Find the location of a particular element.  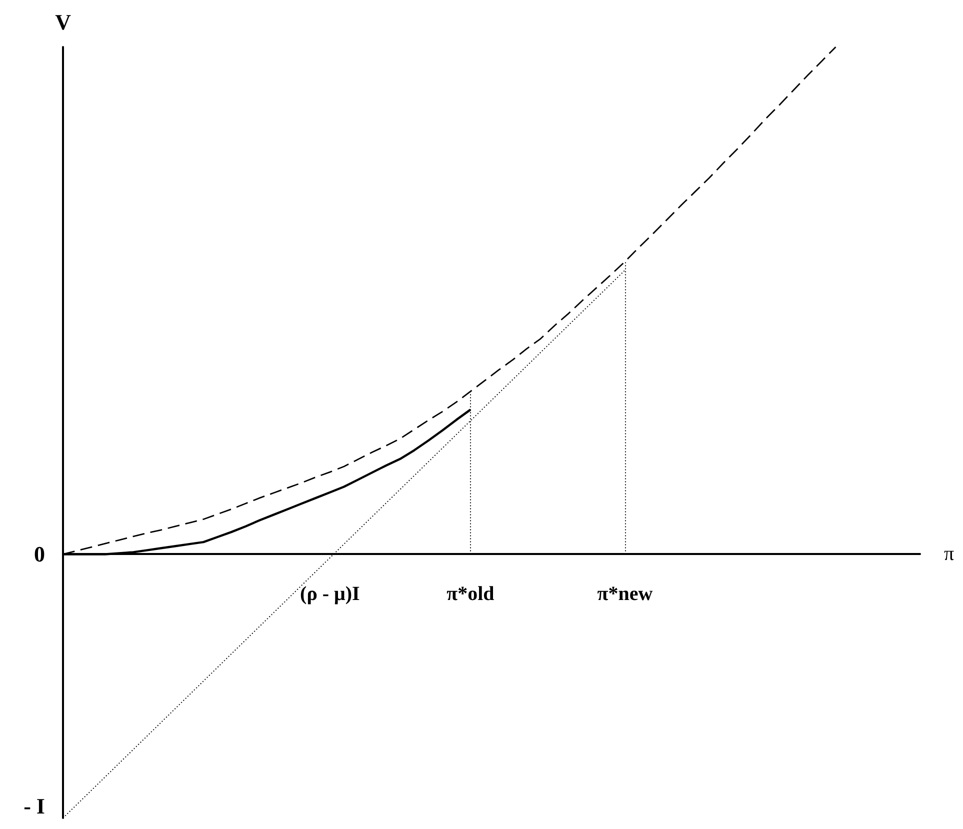

x-tick-label: π*old is located at coordinates (470, 594).